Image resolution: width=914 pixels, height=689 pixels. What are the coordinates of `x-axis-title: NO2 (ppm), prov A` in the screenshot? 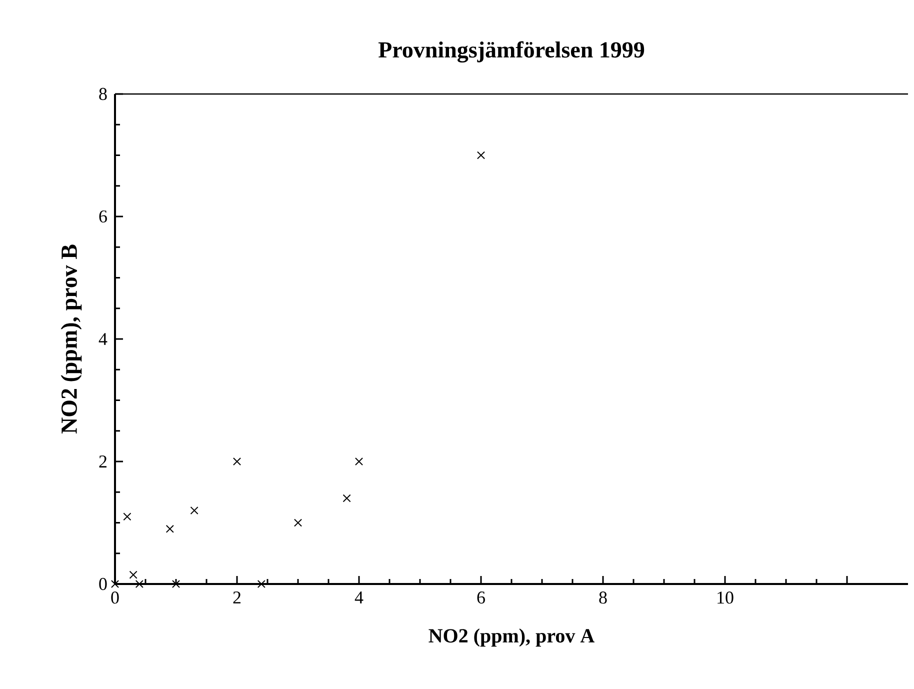 It's located at (511, 637).